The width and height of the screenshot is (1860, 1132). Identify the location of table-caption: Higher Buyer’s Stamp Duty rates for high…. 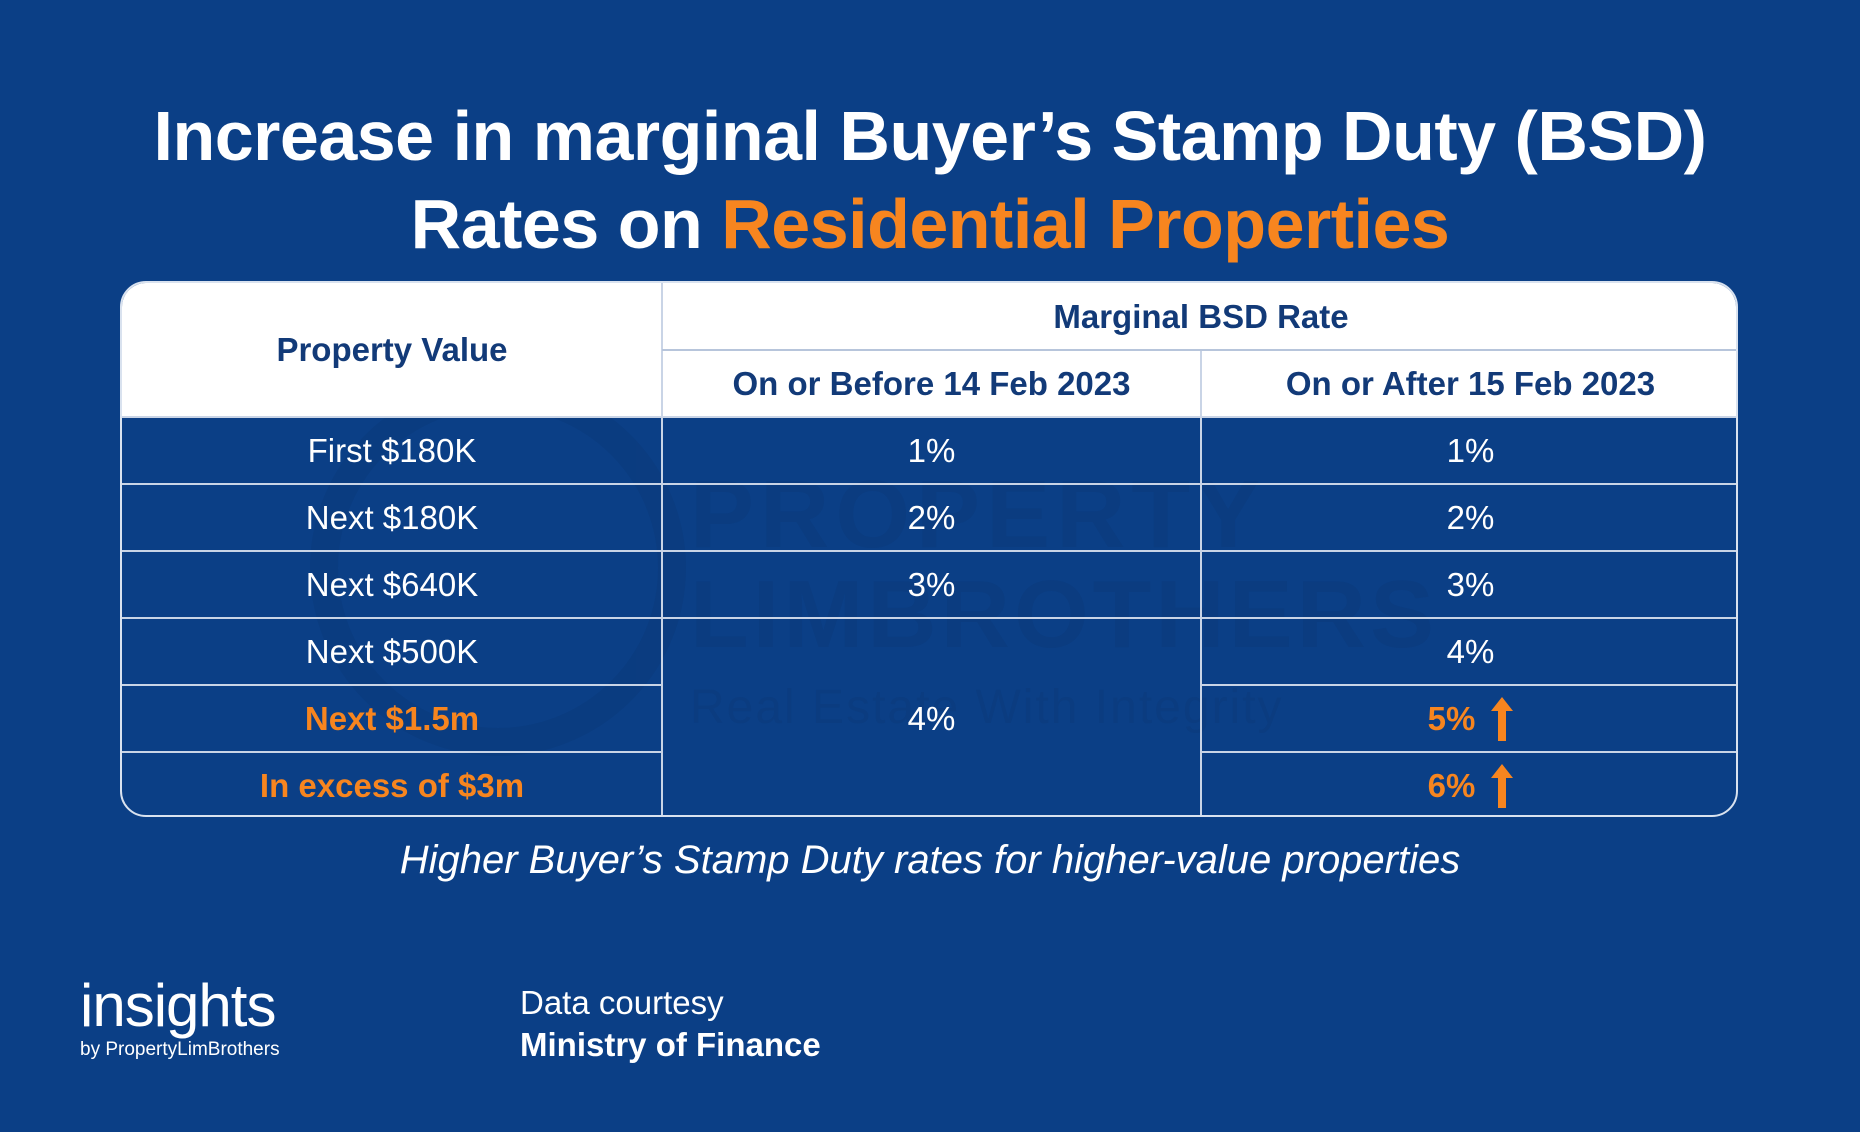
(930, 860).